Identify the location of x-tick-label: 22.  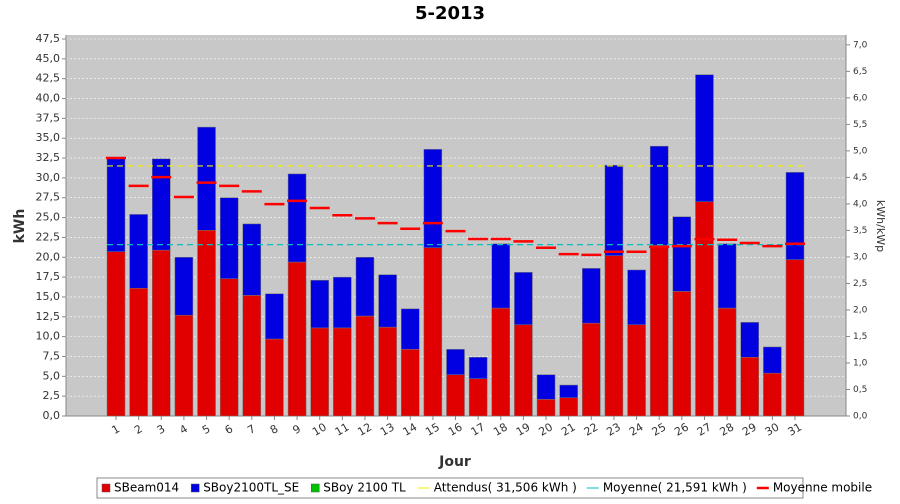
(591, 429).